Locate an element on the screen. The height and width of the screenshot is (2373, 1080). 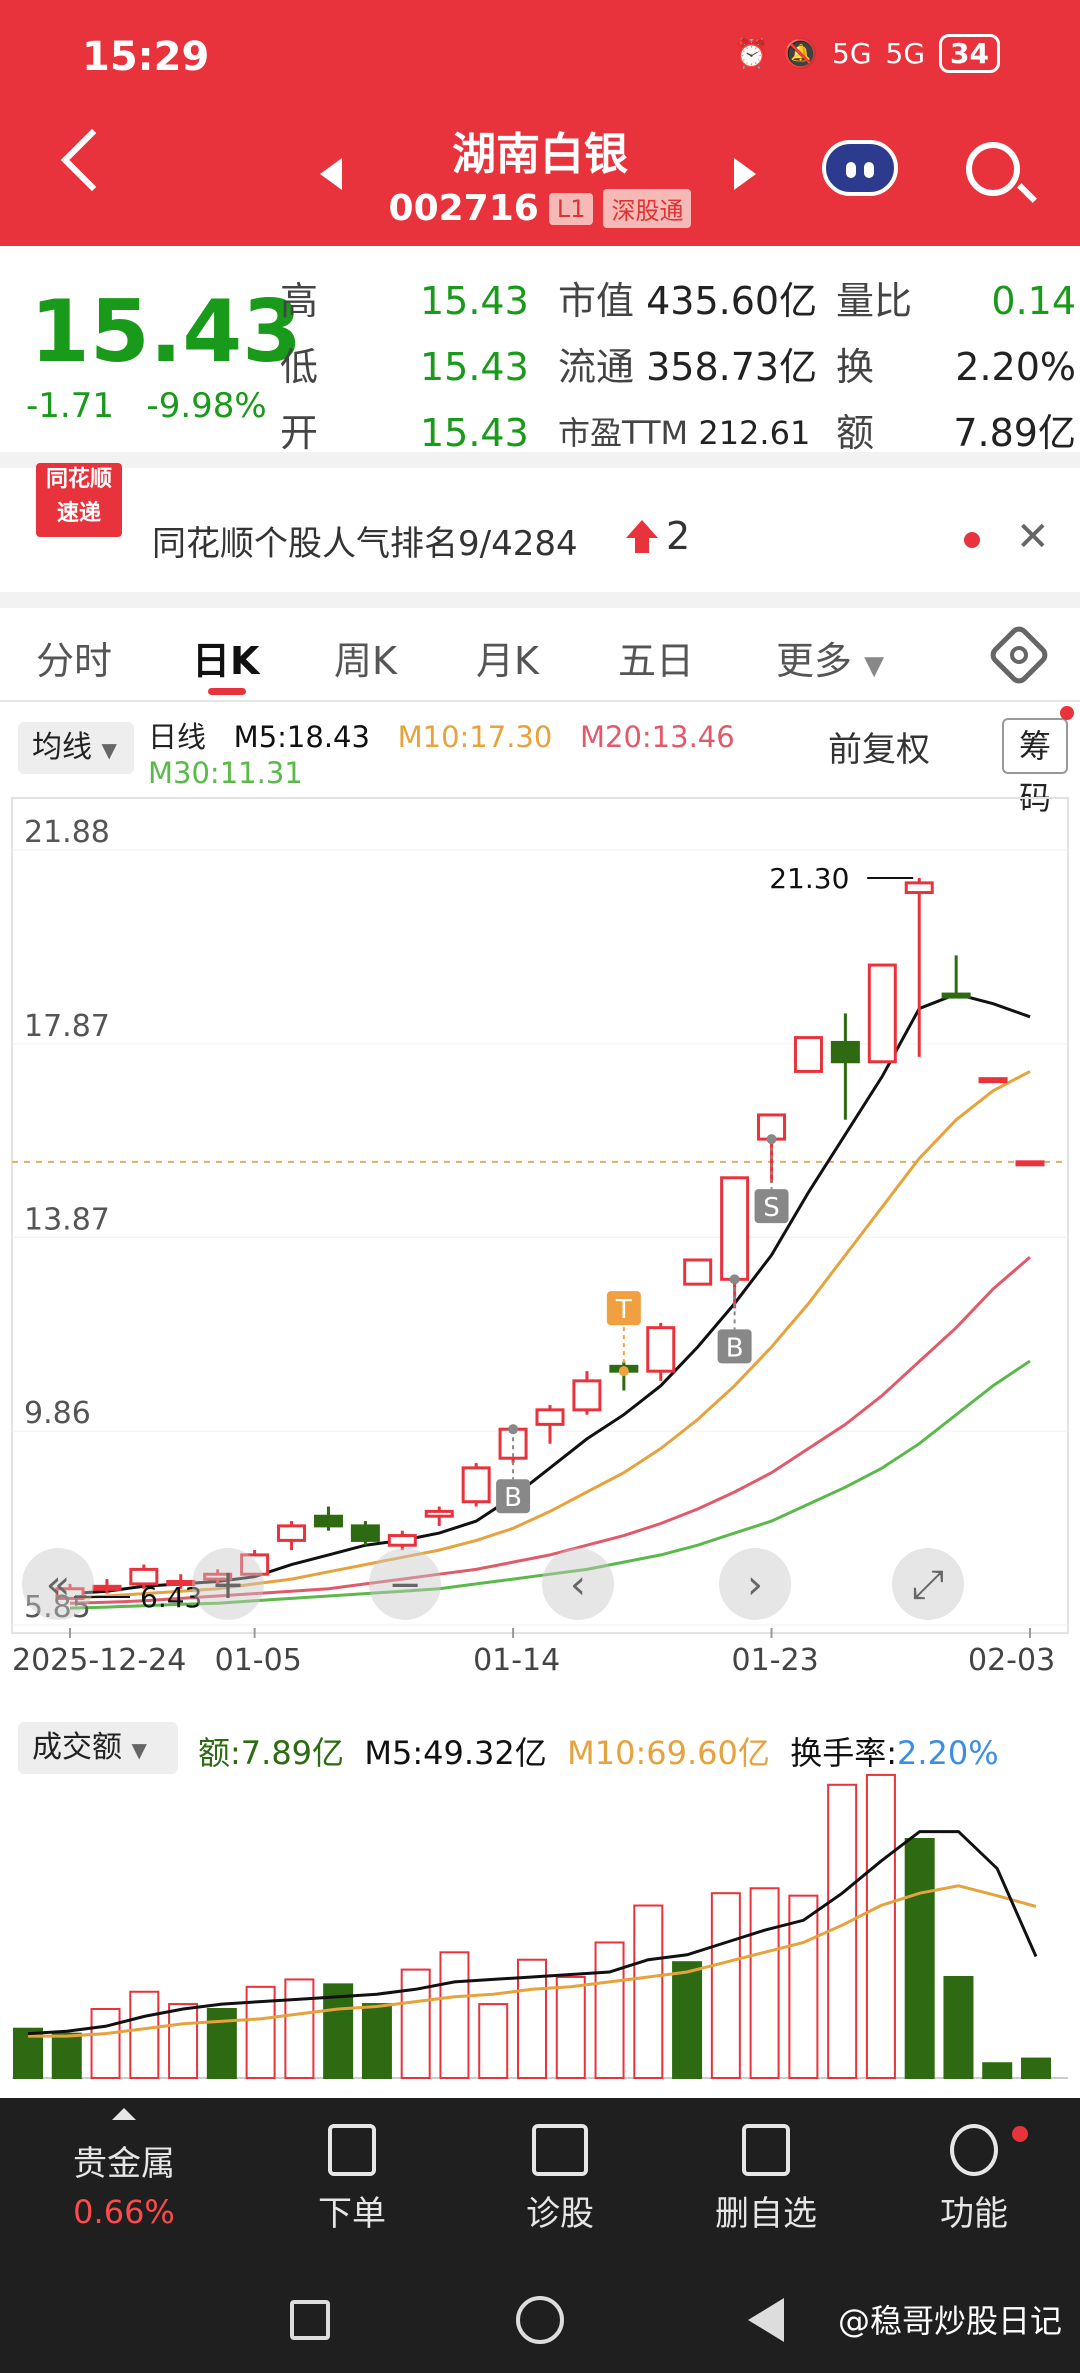
mcap-label: 市值 is located at coordinates (596, 301).